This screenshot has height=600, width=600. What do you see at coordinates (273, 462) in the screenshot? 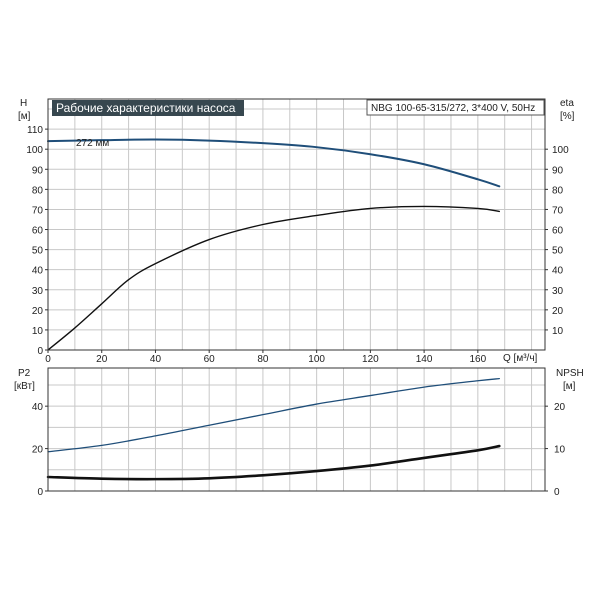
I see `series-line-npsh` at bounding box center [273, 462].